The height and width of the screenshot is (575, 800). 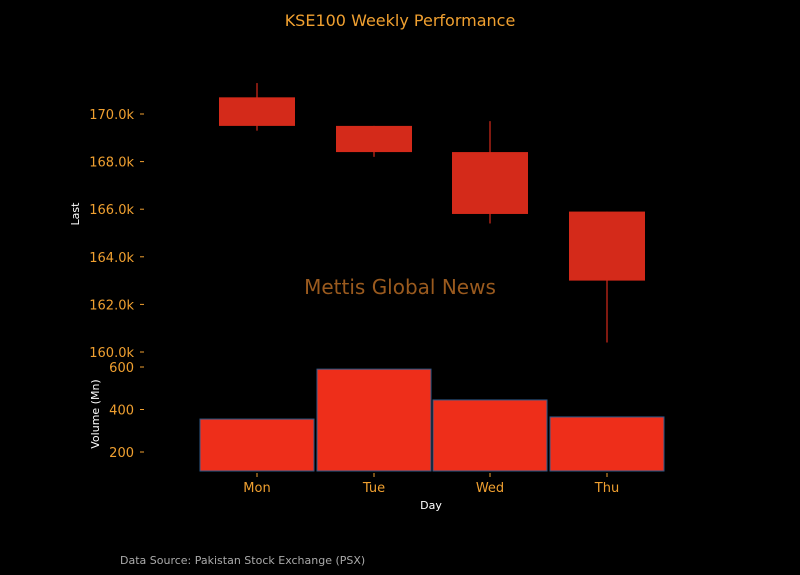 I want to click on volume-tick-label: 200, so click(x=121, y=453).